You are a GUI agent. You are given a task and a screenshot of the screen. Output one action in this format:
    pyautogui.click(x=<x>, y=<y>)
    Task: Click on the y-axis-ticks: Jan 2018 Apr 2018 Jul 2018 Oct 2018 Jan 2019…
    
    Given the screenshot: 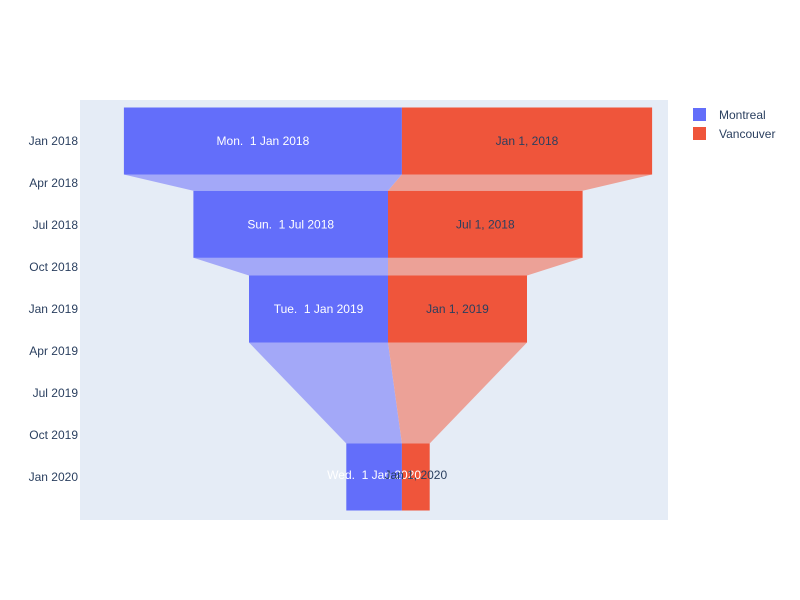 What is the action you would take?
    pyautogui.click(x=54, y=309)
    